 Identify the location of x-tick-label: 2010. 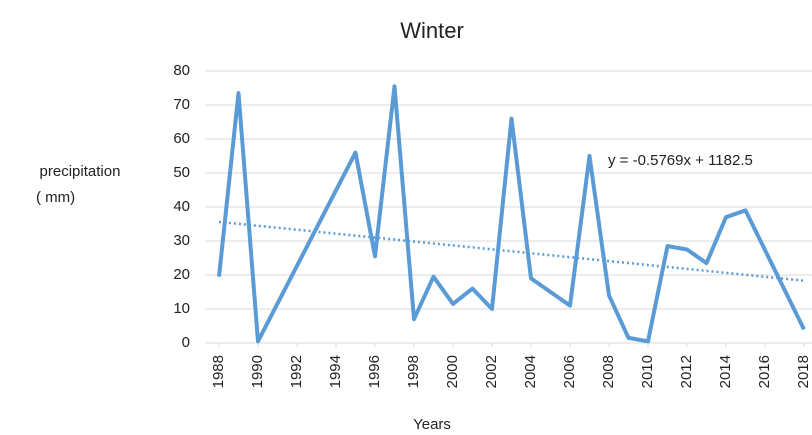
(647, 371).